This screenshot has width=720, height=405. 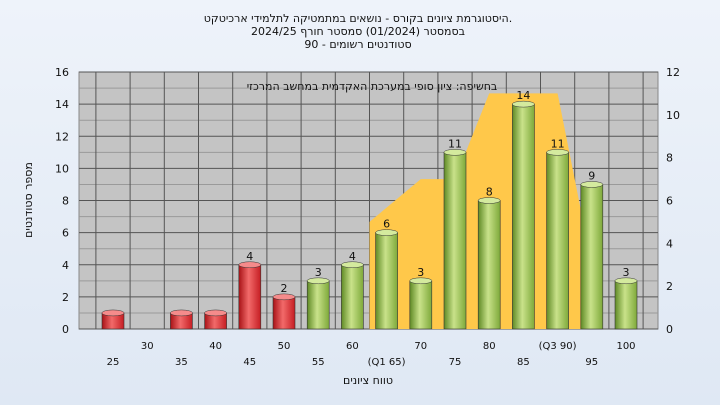 I want to click on x-tick-60: 60, so click(x=352, y=346).